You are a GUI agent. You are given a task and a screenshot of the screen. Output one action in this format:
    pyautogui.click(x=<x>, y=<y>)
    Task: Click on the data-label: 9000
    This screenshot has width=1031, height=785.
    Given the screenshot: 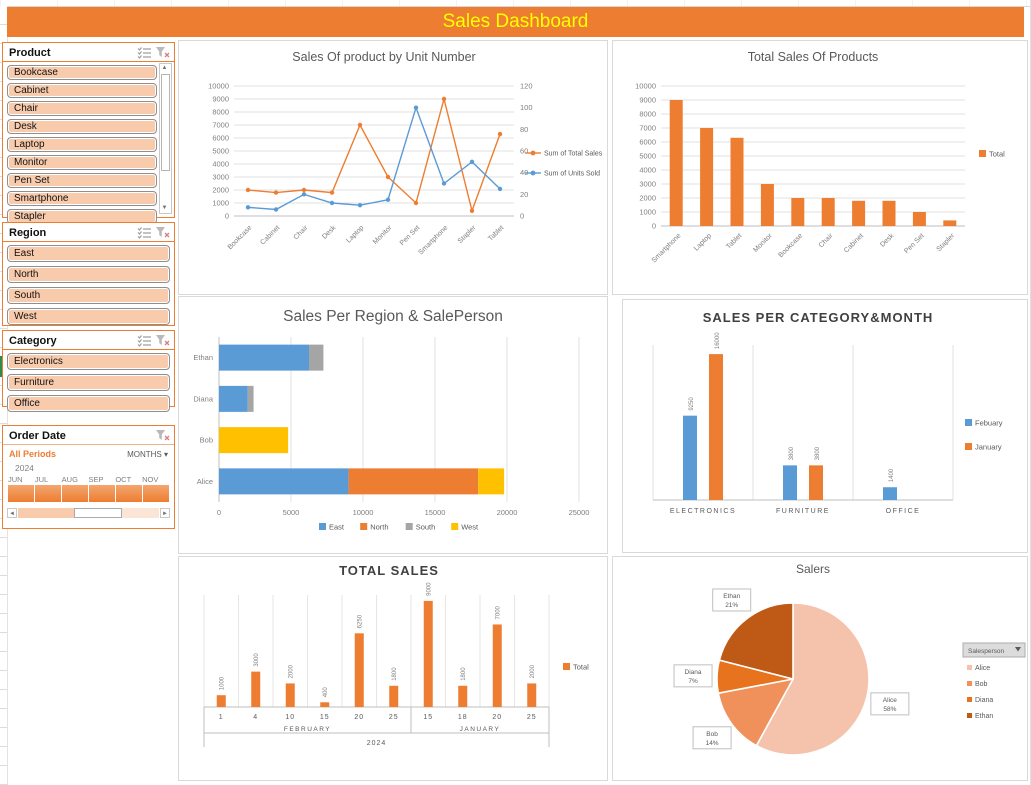 What is the action you would take?
    pyautogui.click(x=430, y=589)
    